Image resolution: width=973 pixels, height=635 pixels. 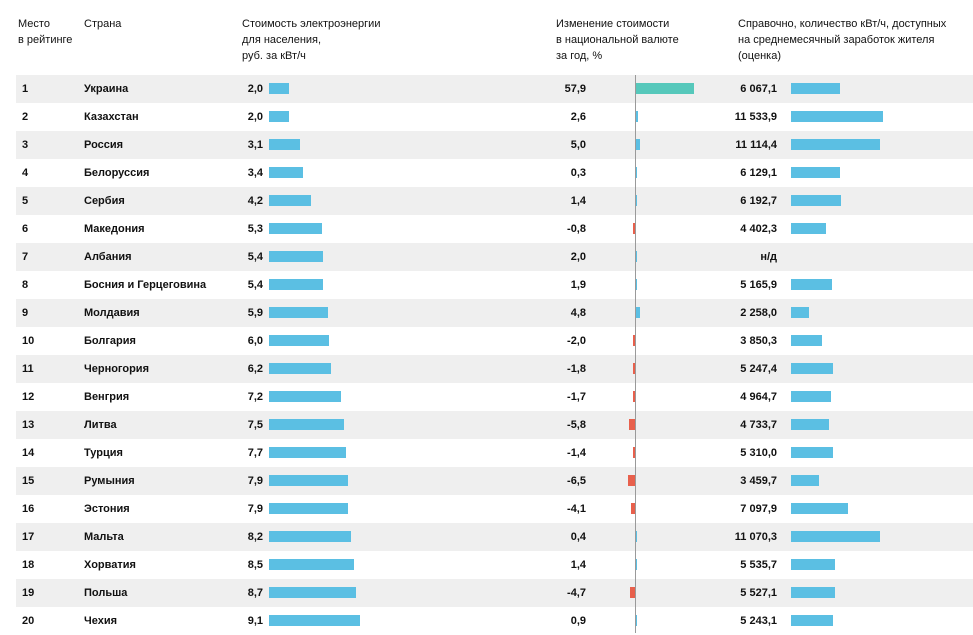 I want to click on header-rank: Место в рейтинге, so click(x=45, y=32).